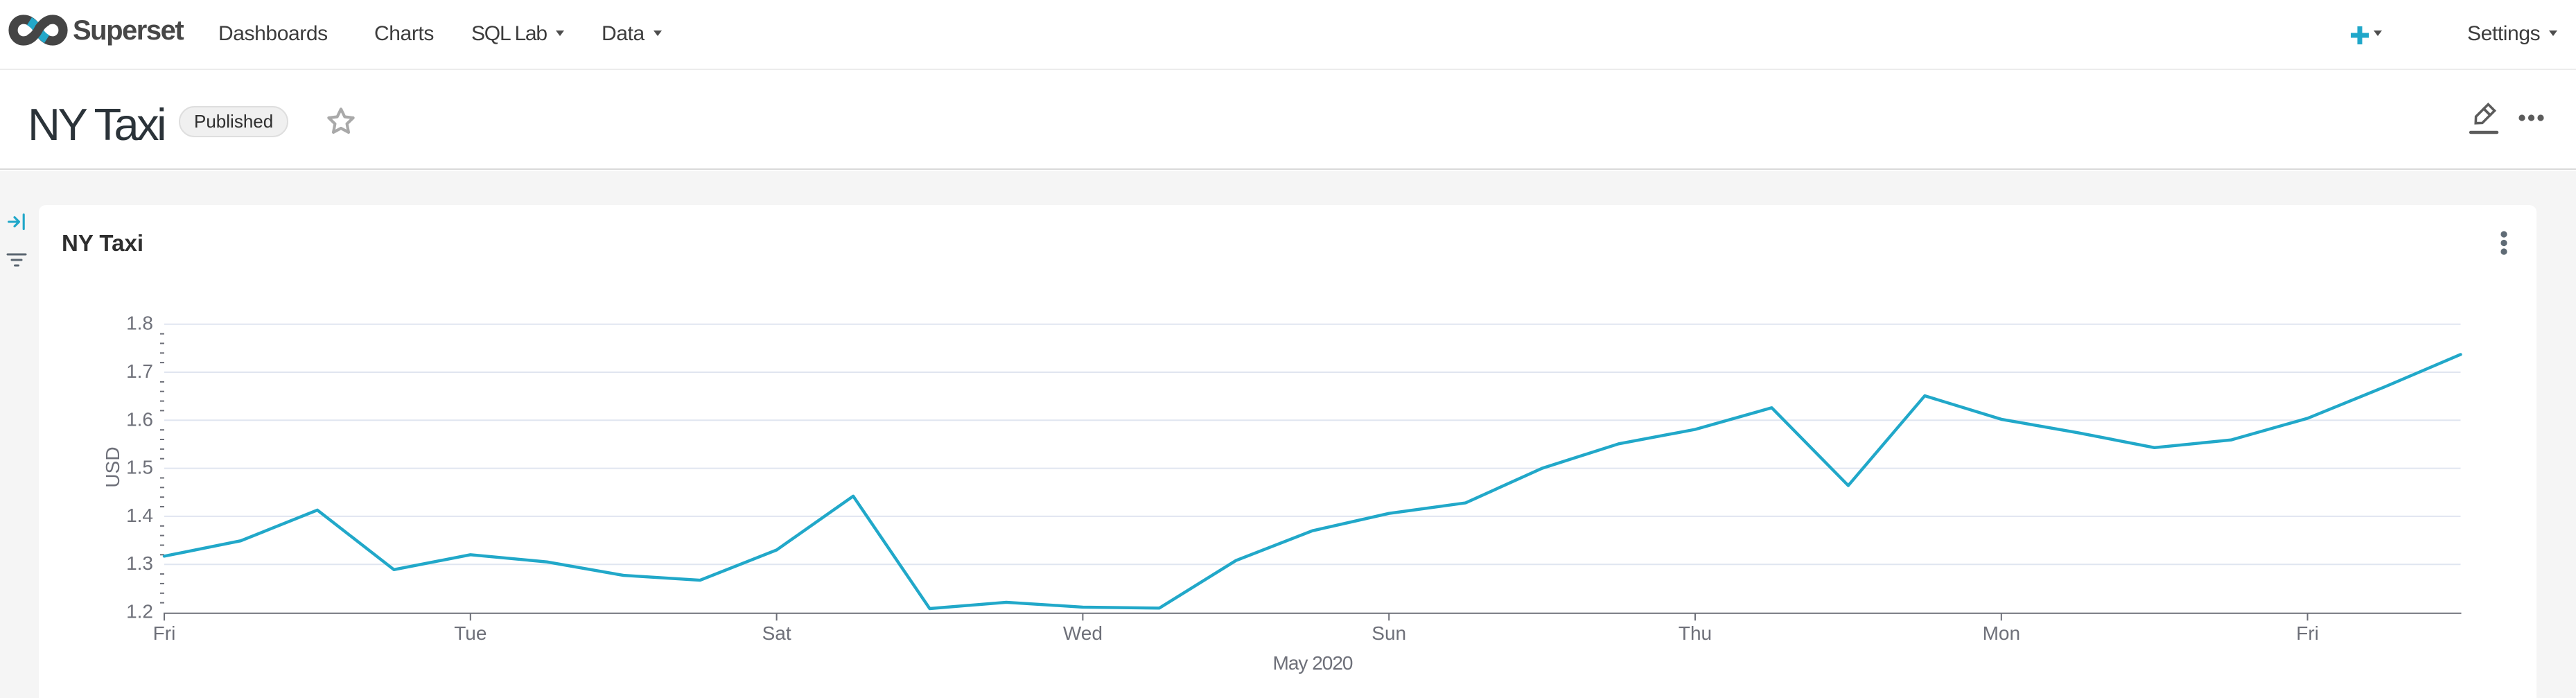 This screenshot has width=2576, height=698. I want to click on svg-text: USD, so click(112, 466).